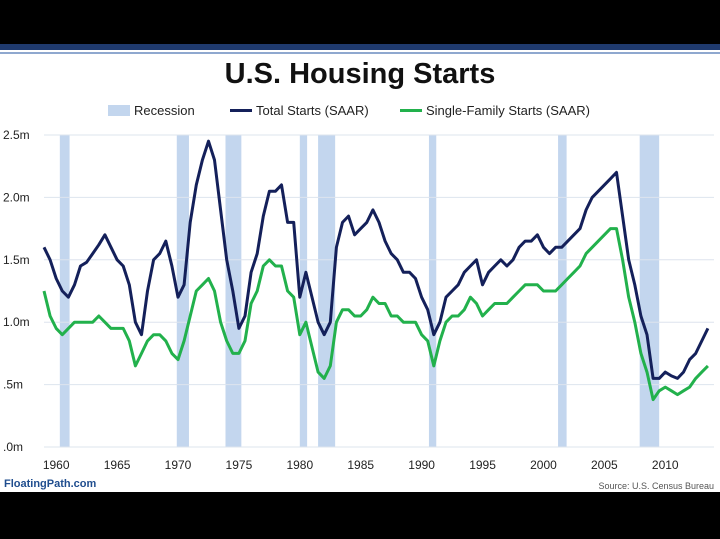 This screenshot has height=539, width=720. What do you see at coordinates (543, 465) in the screenshot?
I see `x-tick-label-8: 2000` at bounding box center [543, 465].